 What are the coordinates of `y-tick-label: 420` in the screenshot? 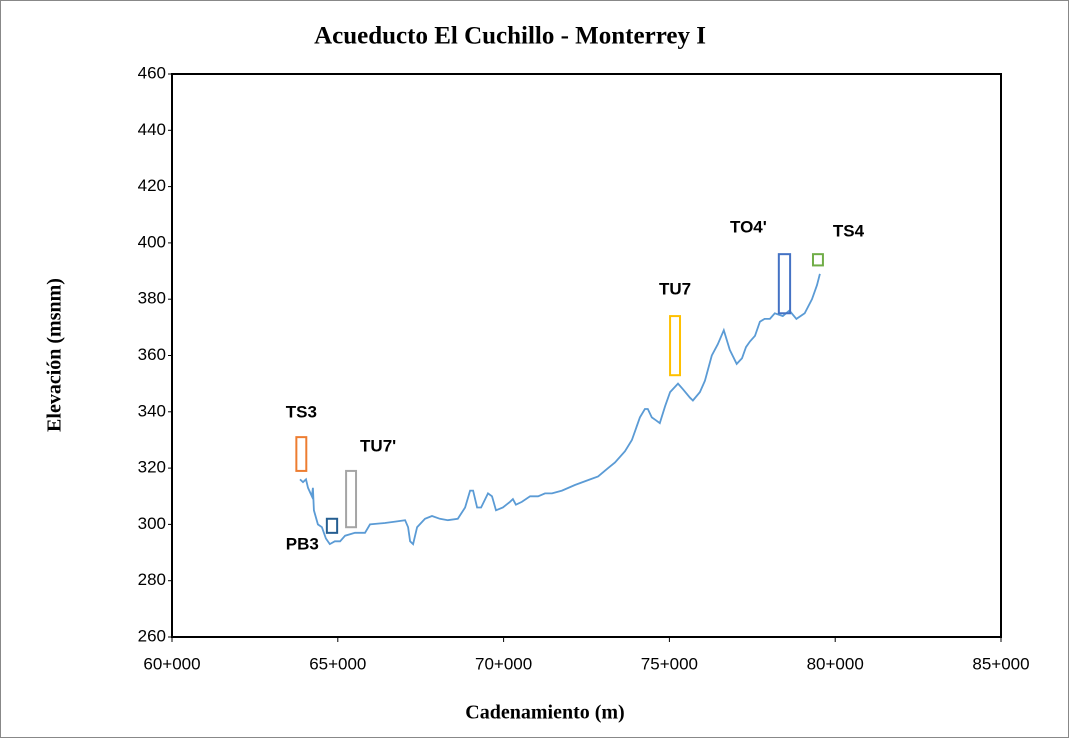 It's located at (152, 185).